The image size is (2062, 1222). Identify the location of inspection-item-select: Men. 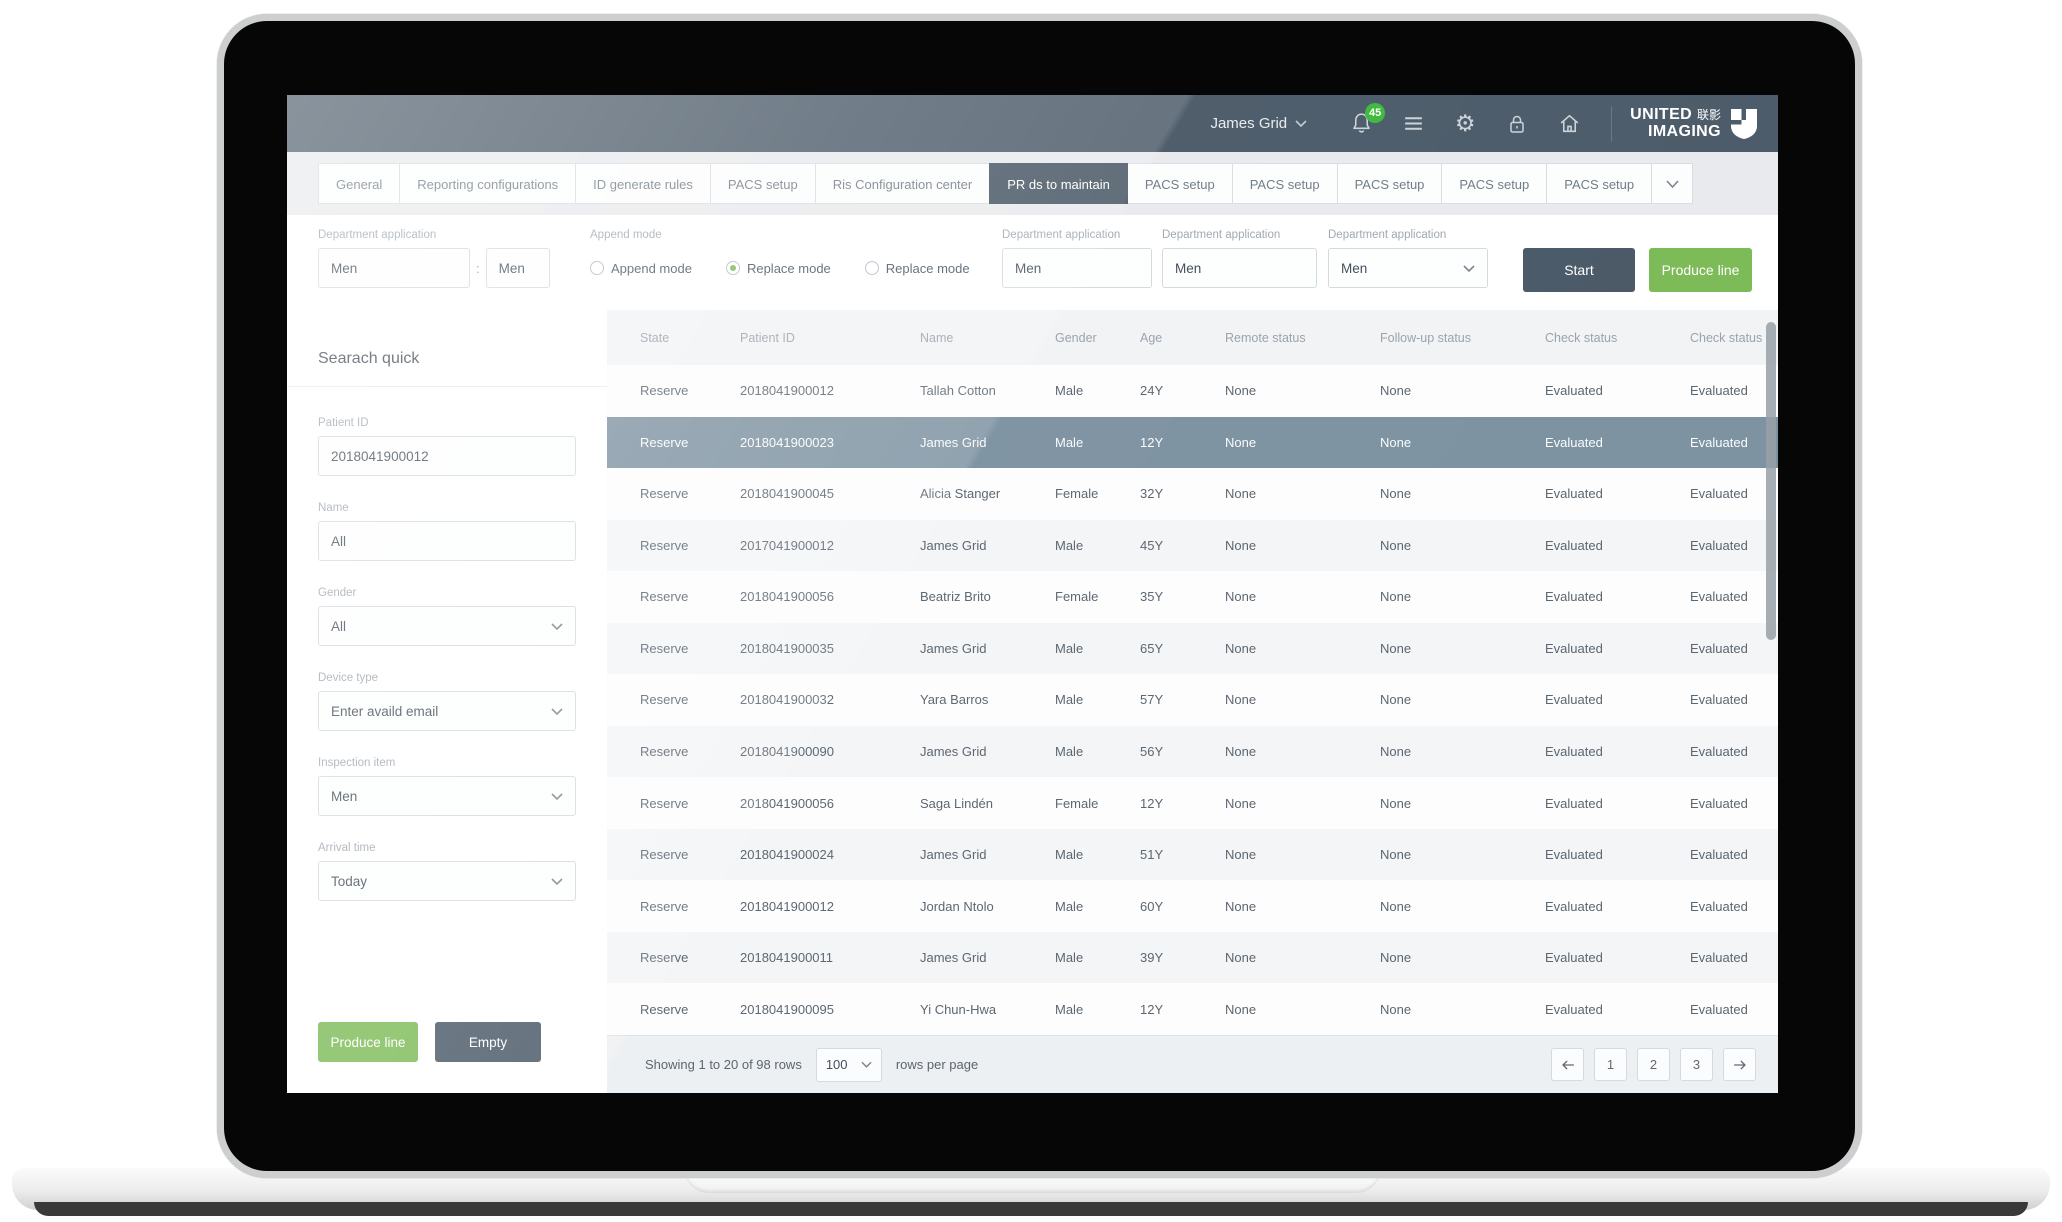
(447, 796).